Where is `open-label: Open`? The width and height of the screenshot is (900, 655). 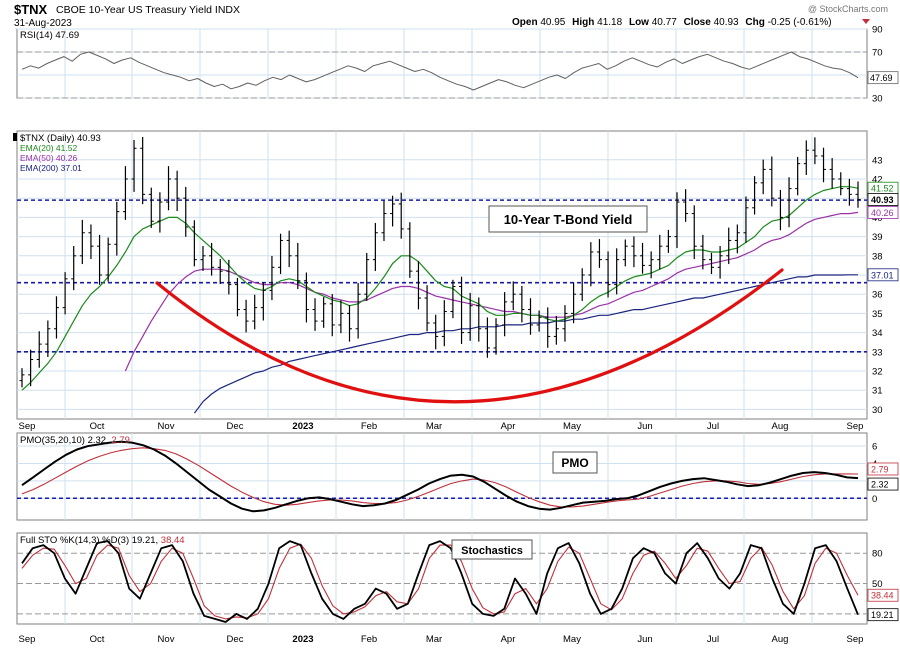
open-label: Open is located at coordinates (525, 22).